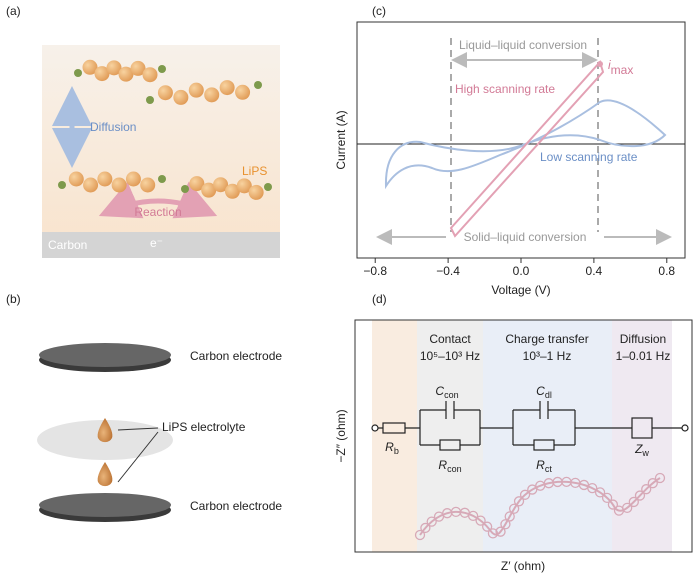 This screenshot has height=578, width=700. Describe the element at coordinates (600, 64) in the screenshot. I see `imax-point` at that location.